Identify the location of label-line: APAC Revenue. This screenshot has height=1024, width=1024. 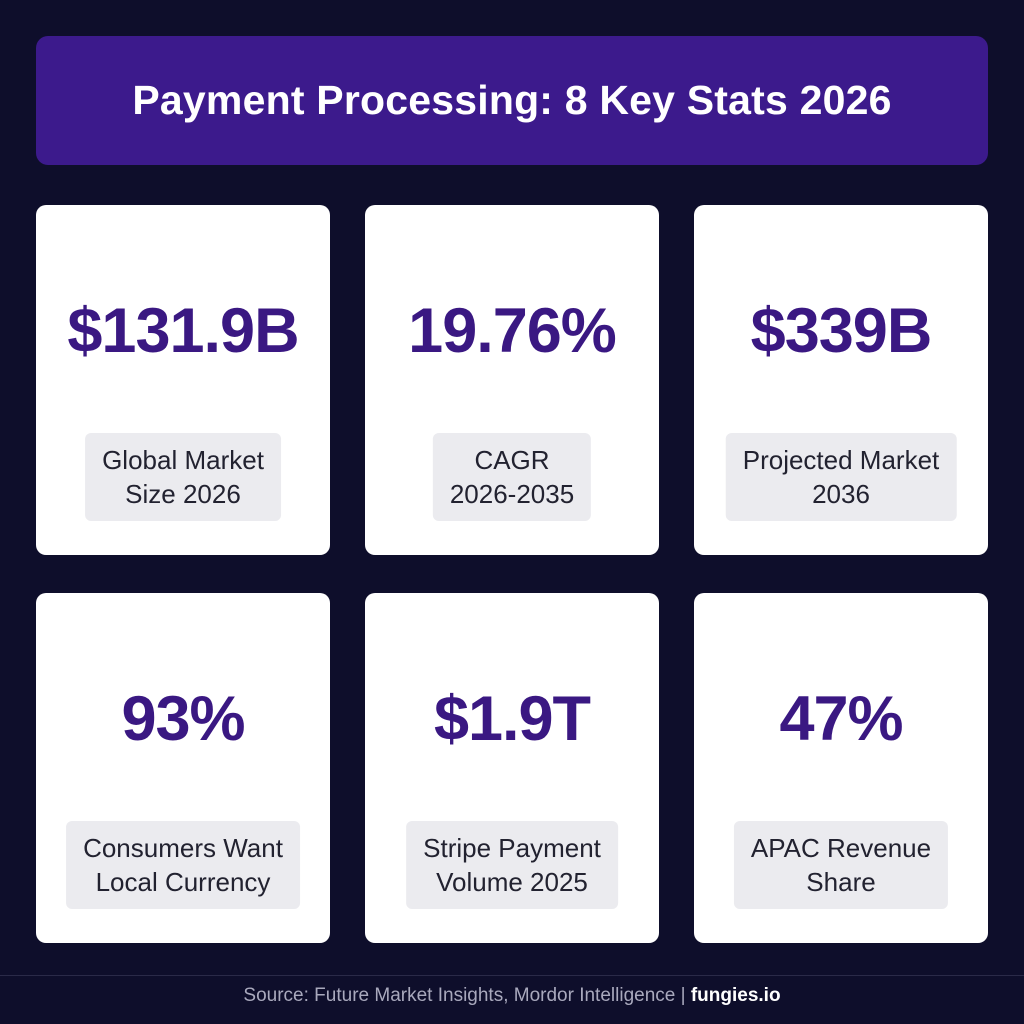
(841, 848).